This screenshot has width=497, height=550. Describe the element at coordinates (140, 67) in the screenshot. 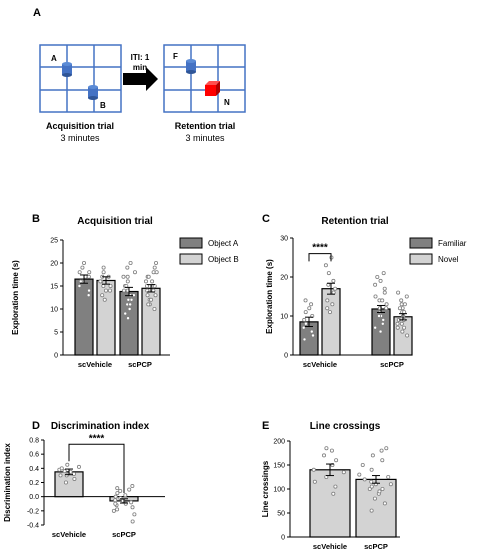

I see `iti-label-line2: min` at that location.